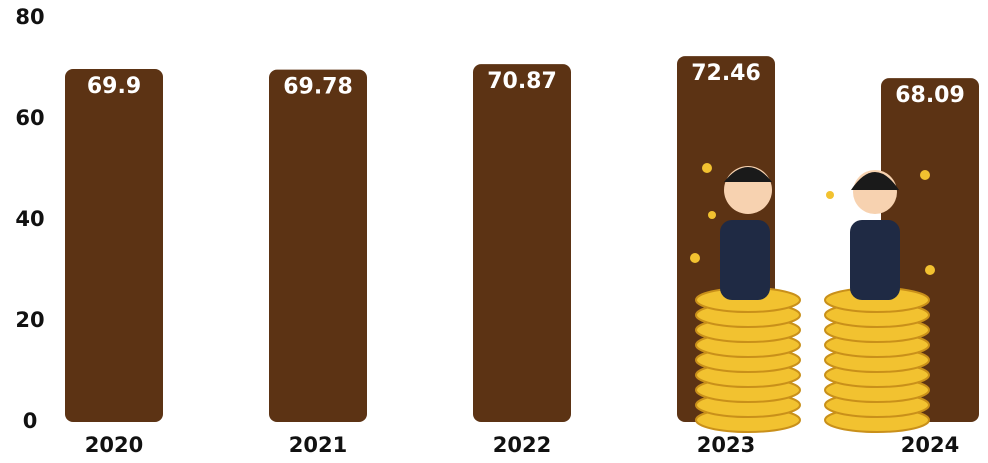  What do you see at coordinates (30, 421) in the screenshot?
I see `y-tick-label: 0` at bounding box center [30, 421].